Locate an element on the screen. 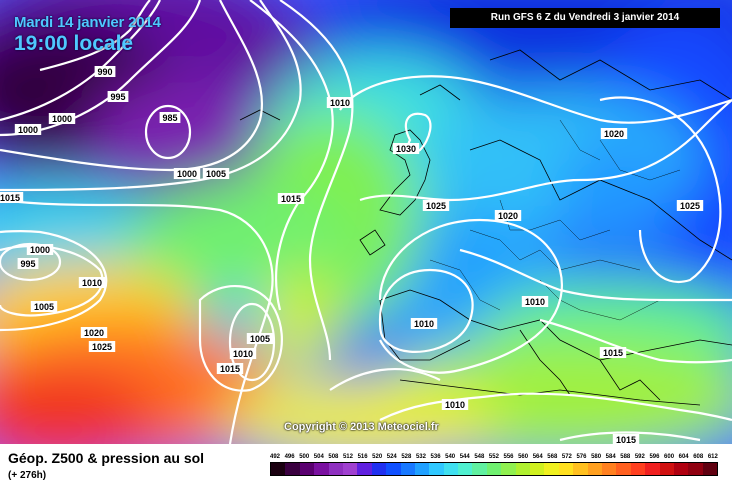  scale-tick-label: 596 is located at coordinates (654, 457).